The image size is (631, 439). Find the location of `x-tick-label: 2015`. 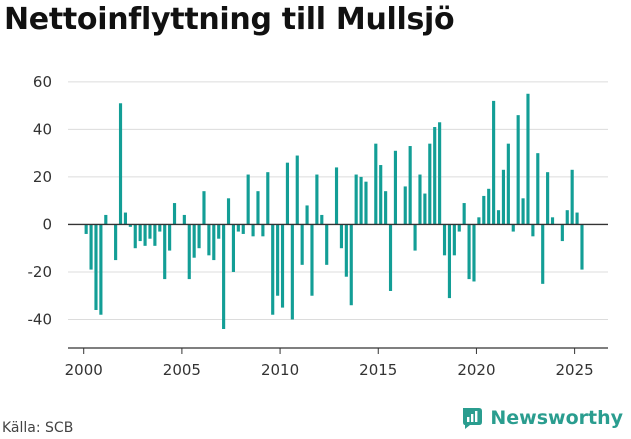

x-tick-label: 2015 is located at coordinates (378, 370).